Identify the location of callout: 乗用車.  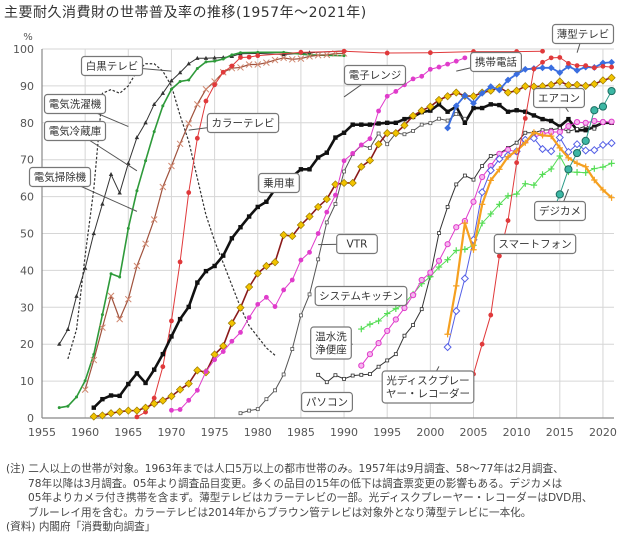
(279, 183).